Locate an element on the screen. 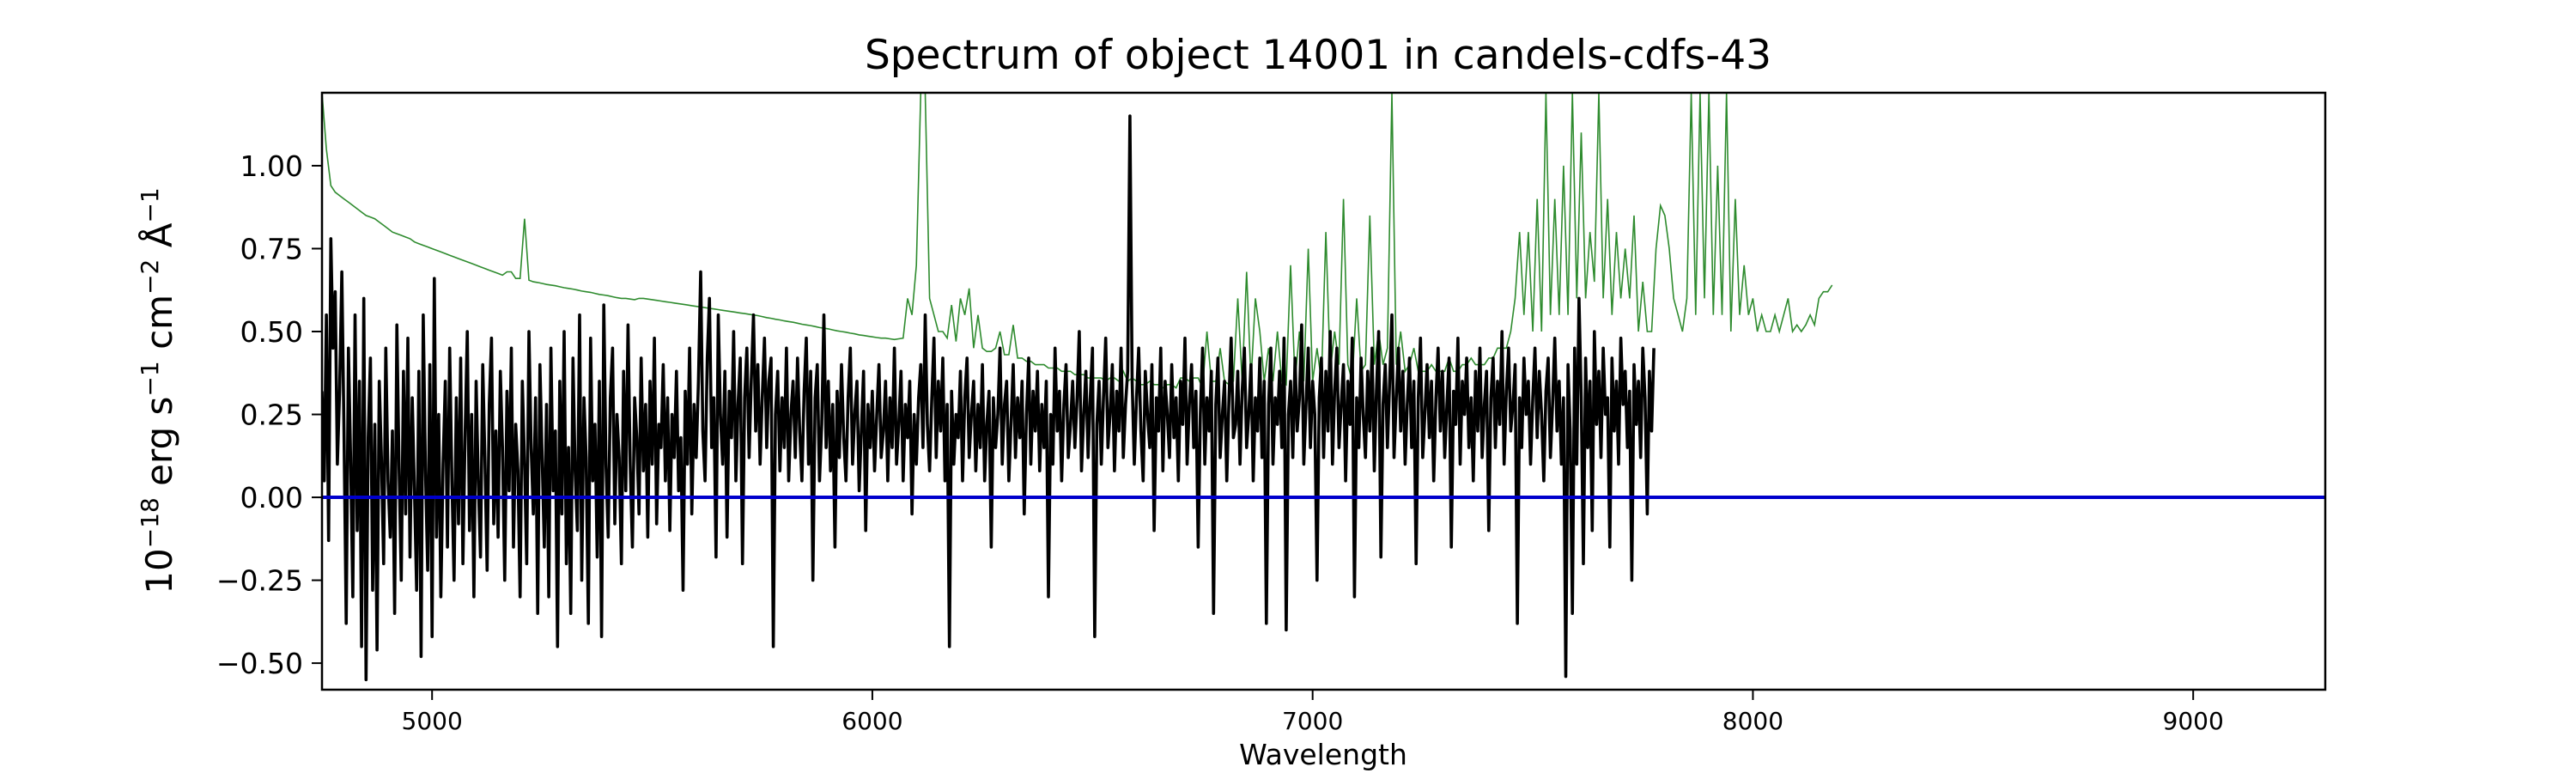  x-tick-label: 7000 is located at coordinates (1312, 721).